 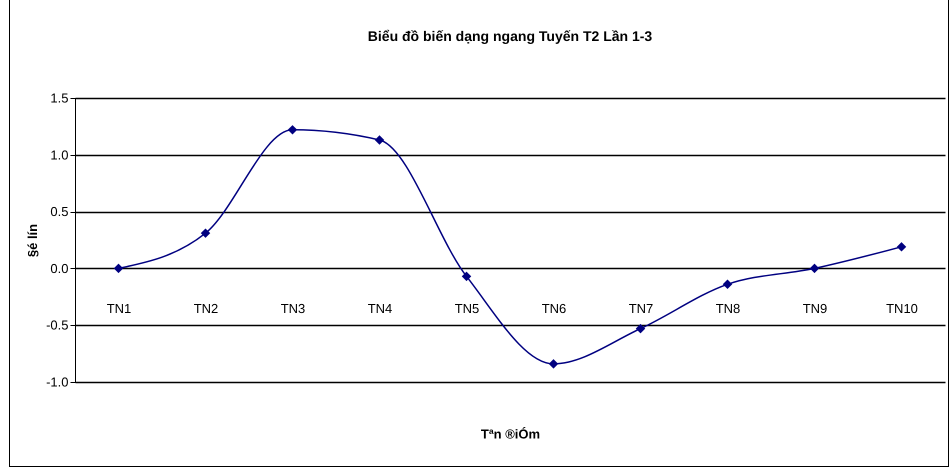 I want to click on x-tick-label: TN3, so click(x=293, y=308).